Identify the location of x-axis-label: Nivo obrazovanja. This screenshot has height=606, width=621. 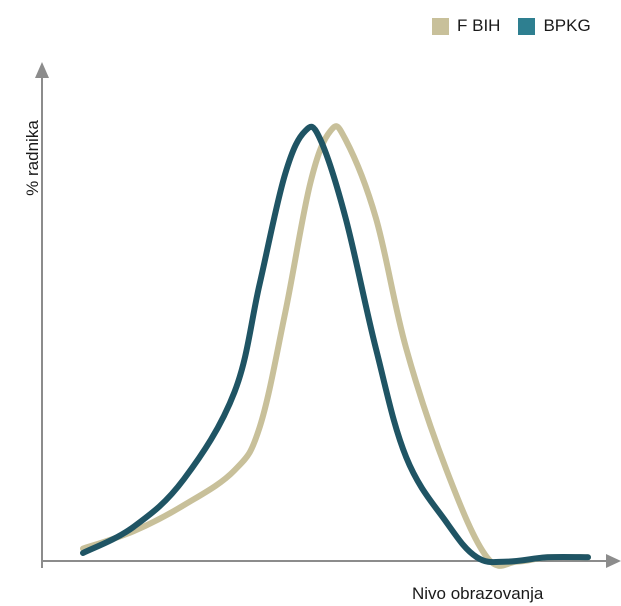
(478, 593).